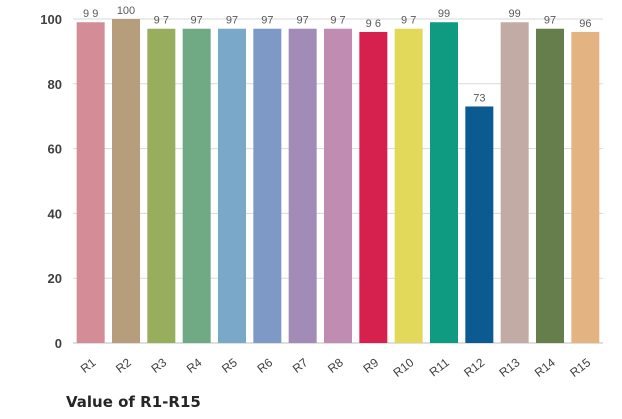  I want to click on y-tick-label: 80, so click(55, 84).